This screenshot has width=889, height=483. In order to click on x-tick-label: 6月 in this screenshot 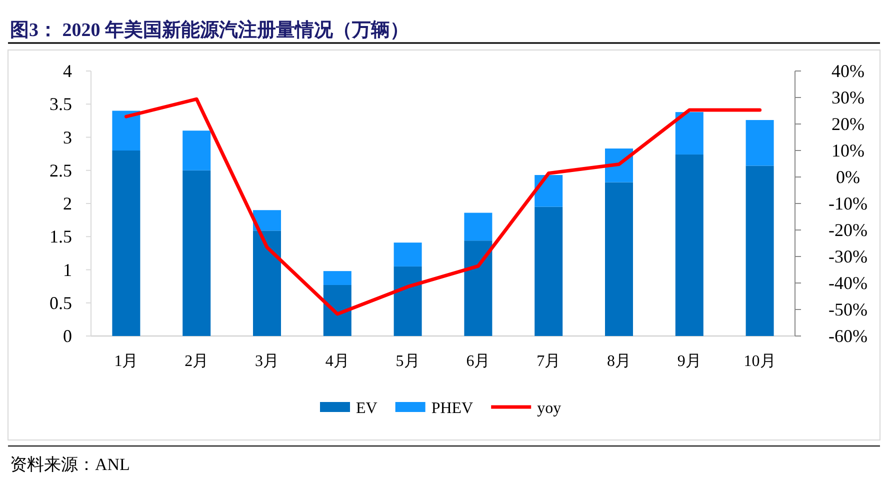, I will do `click(478, 361)`.